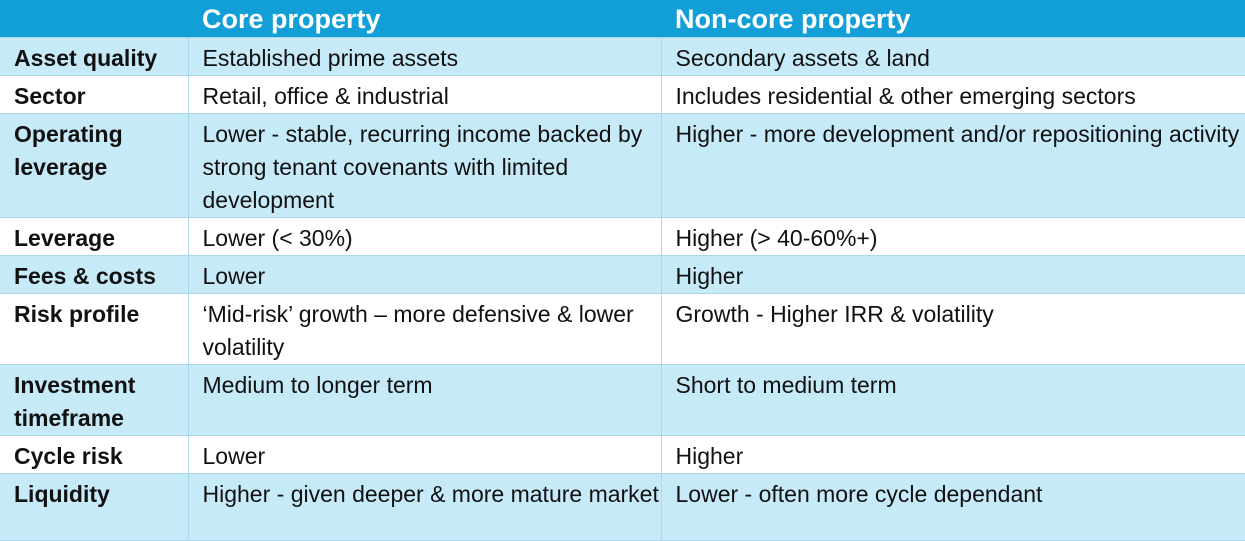 The image size is (1245, 541). Describe the element at coordinates (424, 236) in the screenshot. I see `core-cell: Lower (< 30%)` at that location.